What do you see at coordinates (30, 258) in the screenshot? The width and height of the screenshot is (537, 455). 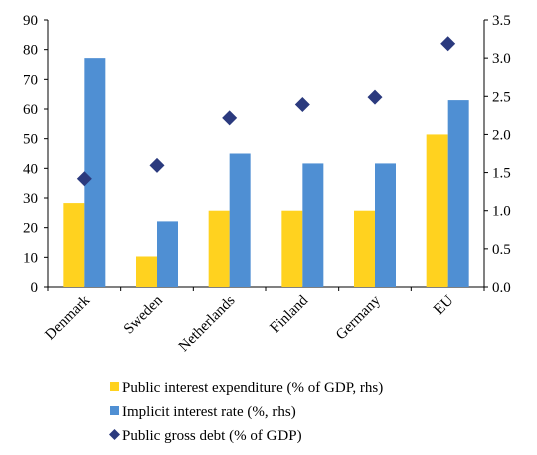 I see `left-tick-label: 10` at bounding box center [30, 258].